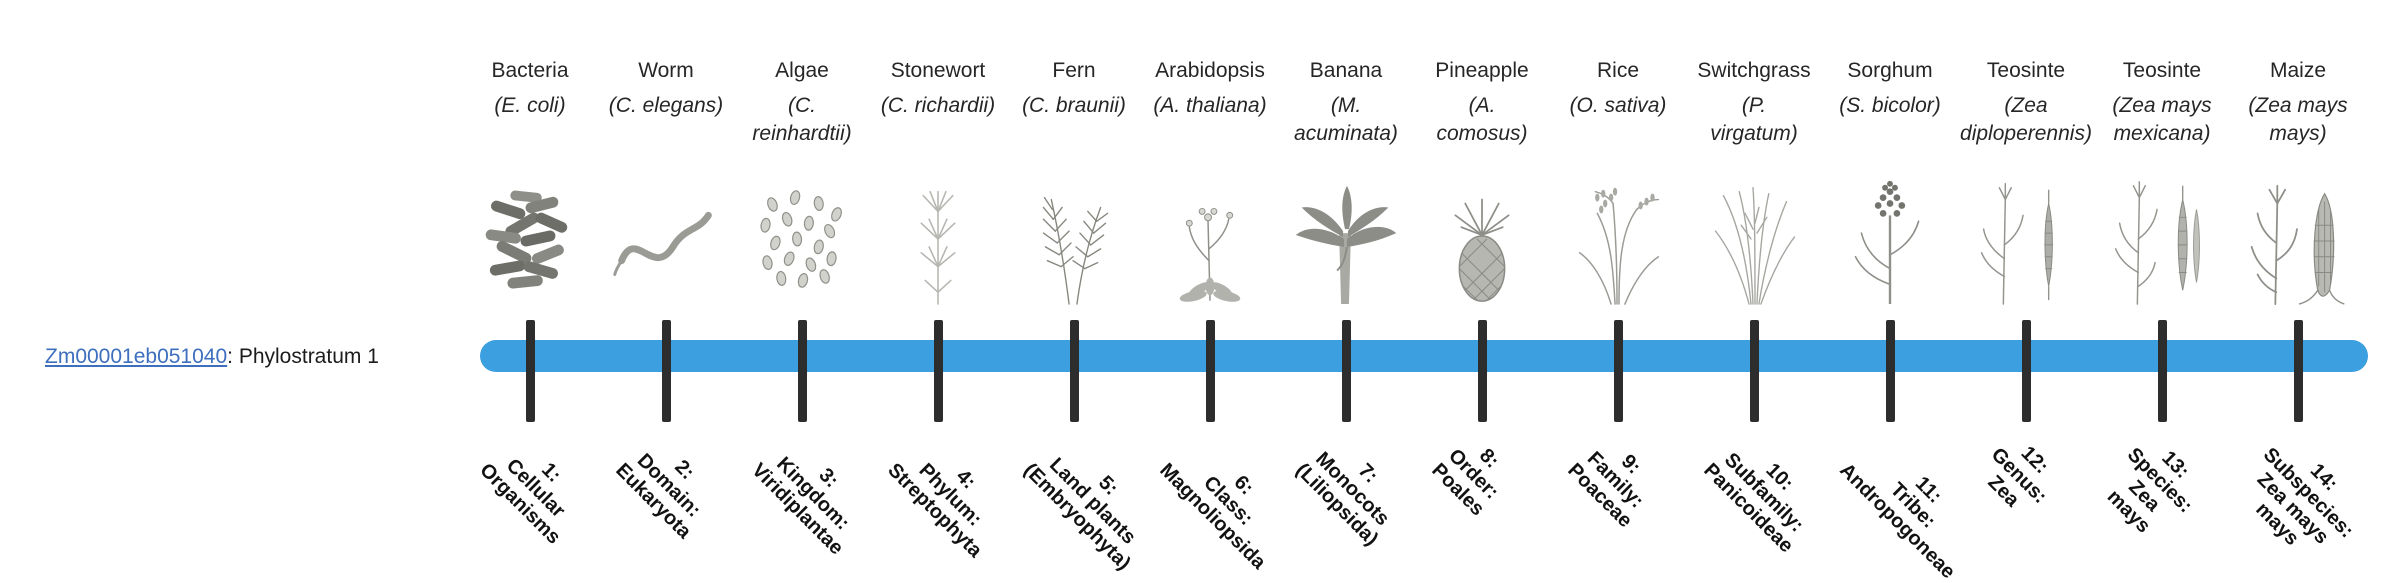 The height and width of the screenshot is (583, 2400). What do you see at coordinates (1074, 239) in the screenshot?
I see `fern-icon` at bounding box center [1074, 239].